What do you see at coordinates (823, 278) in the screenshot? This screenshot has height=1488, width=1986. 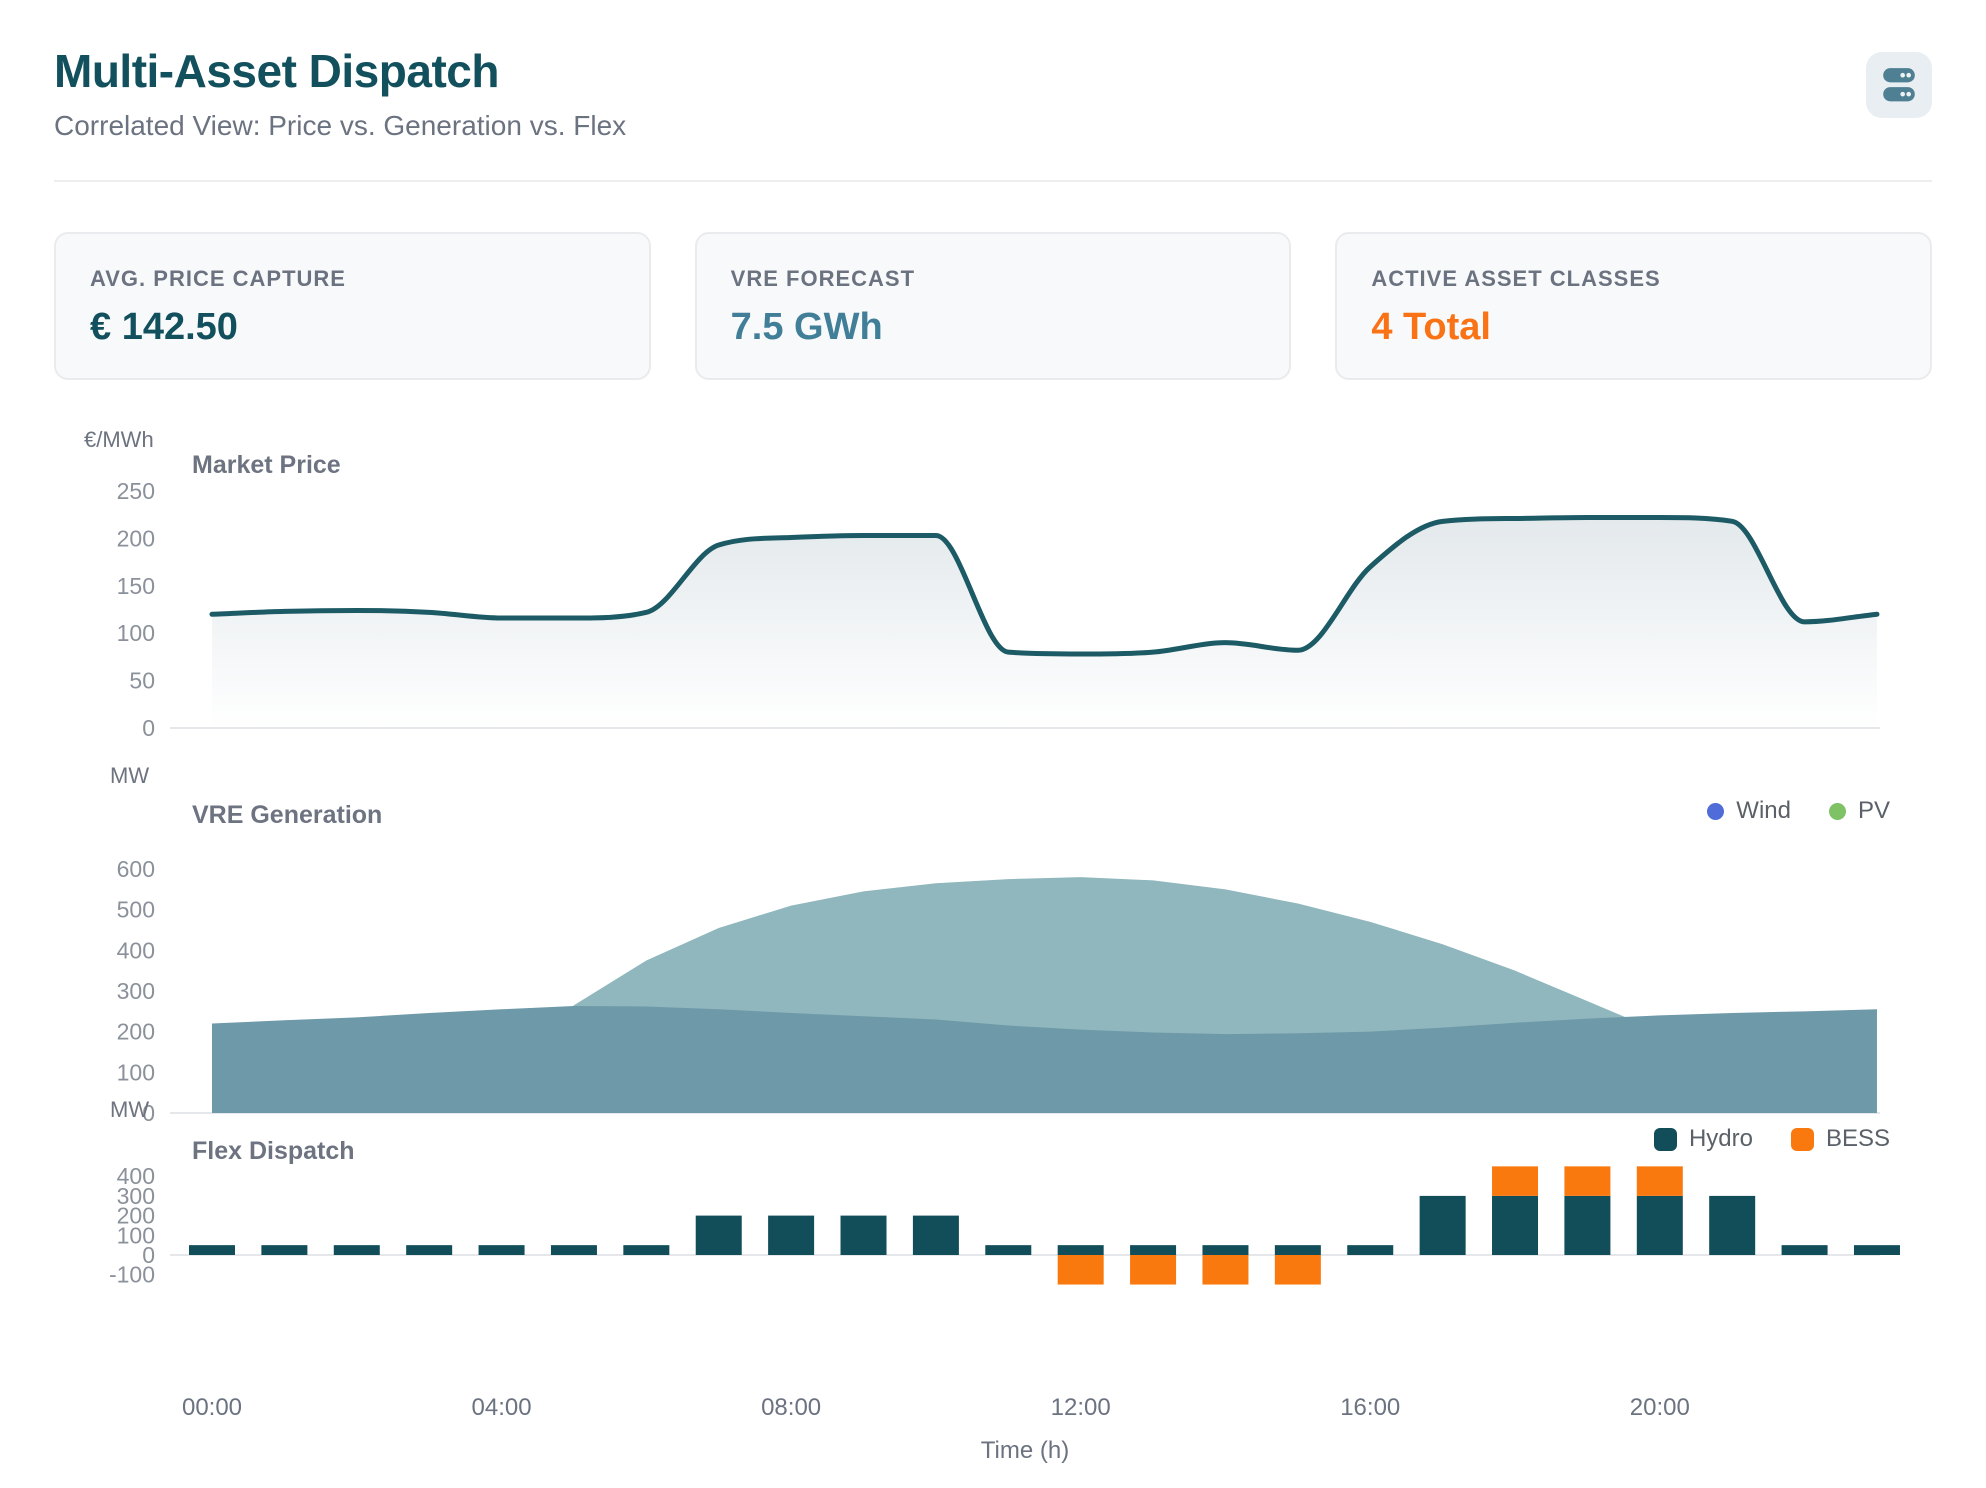 I see `kpi-label: VRE FORECAST` at bounding box center [823, 278].